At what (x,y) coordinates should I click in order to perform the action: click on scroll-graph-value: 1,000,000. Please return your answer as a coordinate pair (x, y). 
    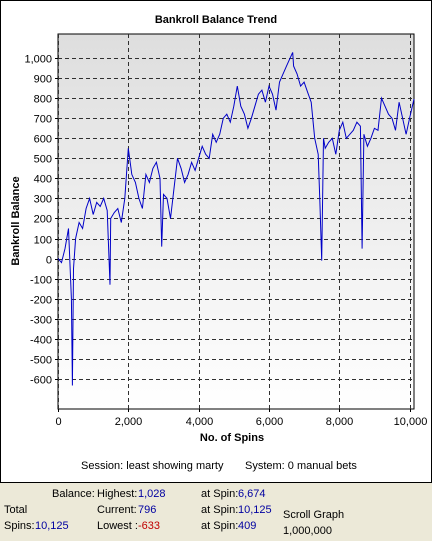
    Looking at the image, I should click on (307, 531).